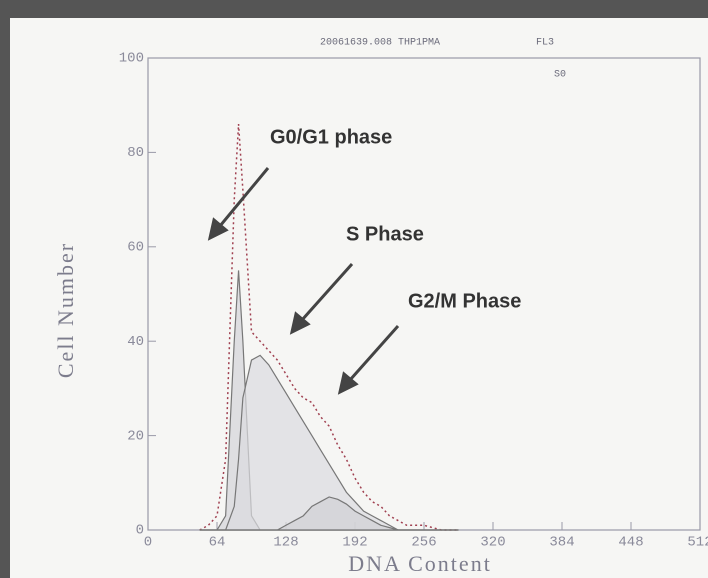 The height and width of the screenshot is (578, 708). What do you see at coordinates (217, 543) in the screenshot?
I see `x-tick-label: 64` at bounding box center [217, 543].